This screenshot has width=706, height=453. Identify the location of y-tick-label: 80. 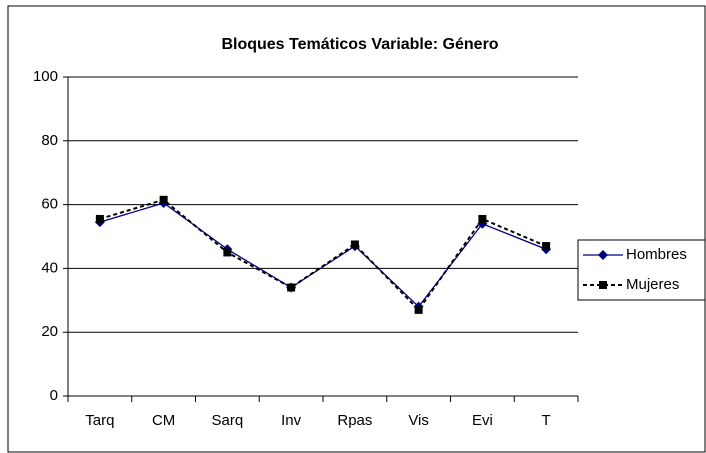
(49, 140).